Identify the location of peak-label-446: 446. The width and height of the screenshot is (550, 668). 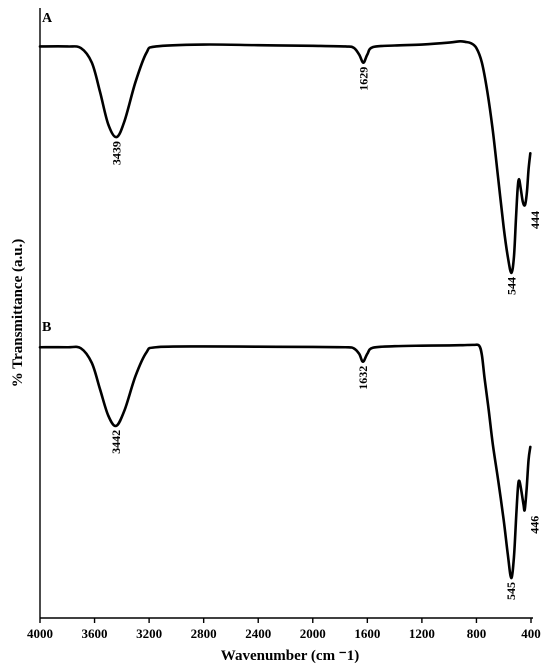
(535, 525).